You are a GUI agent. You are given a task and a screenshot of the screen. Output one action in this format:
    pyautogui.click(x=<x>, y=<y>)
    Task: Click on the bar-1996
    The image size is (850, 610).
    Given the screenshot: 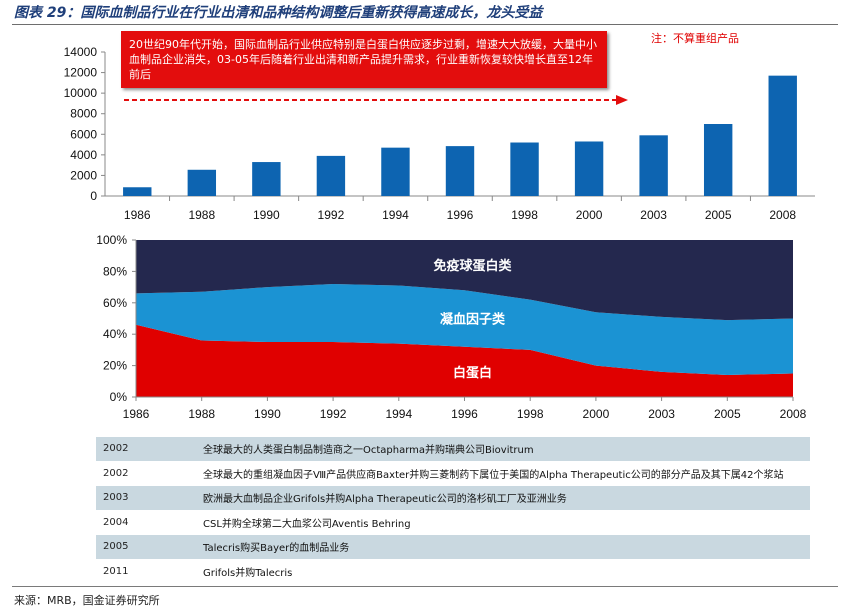 What is the action you would take?
    pyautogui.click(x=460, y=171)
    